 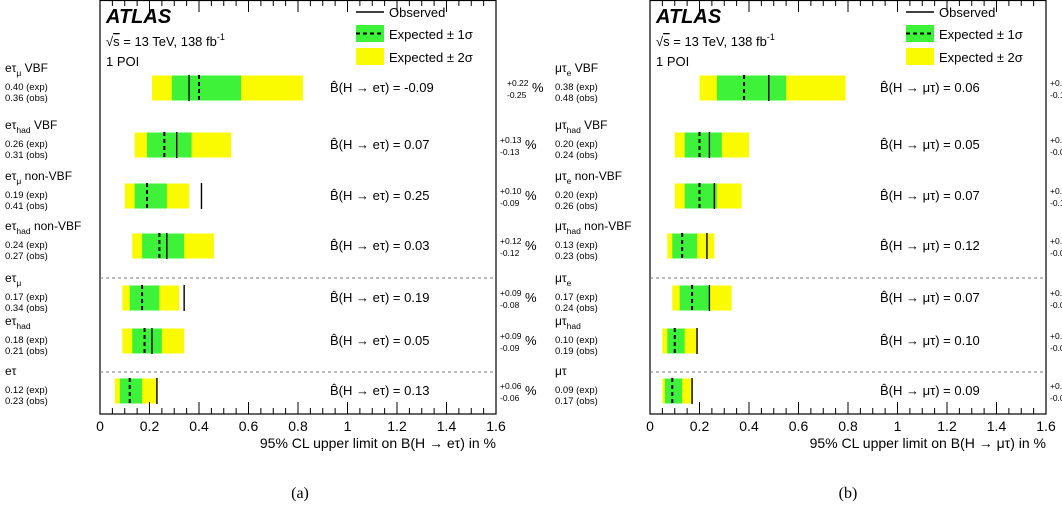 I want to click on error-down: -0.06, so click(x=510, y=398).